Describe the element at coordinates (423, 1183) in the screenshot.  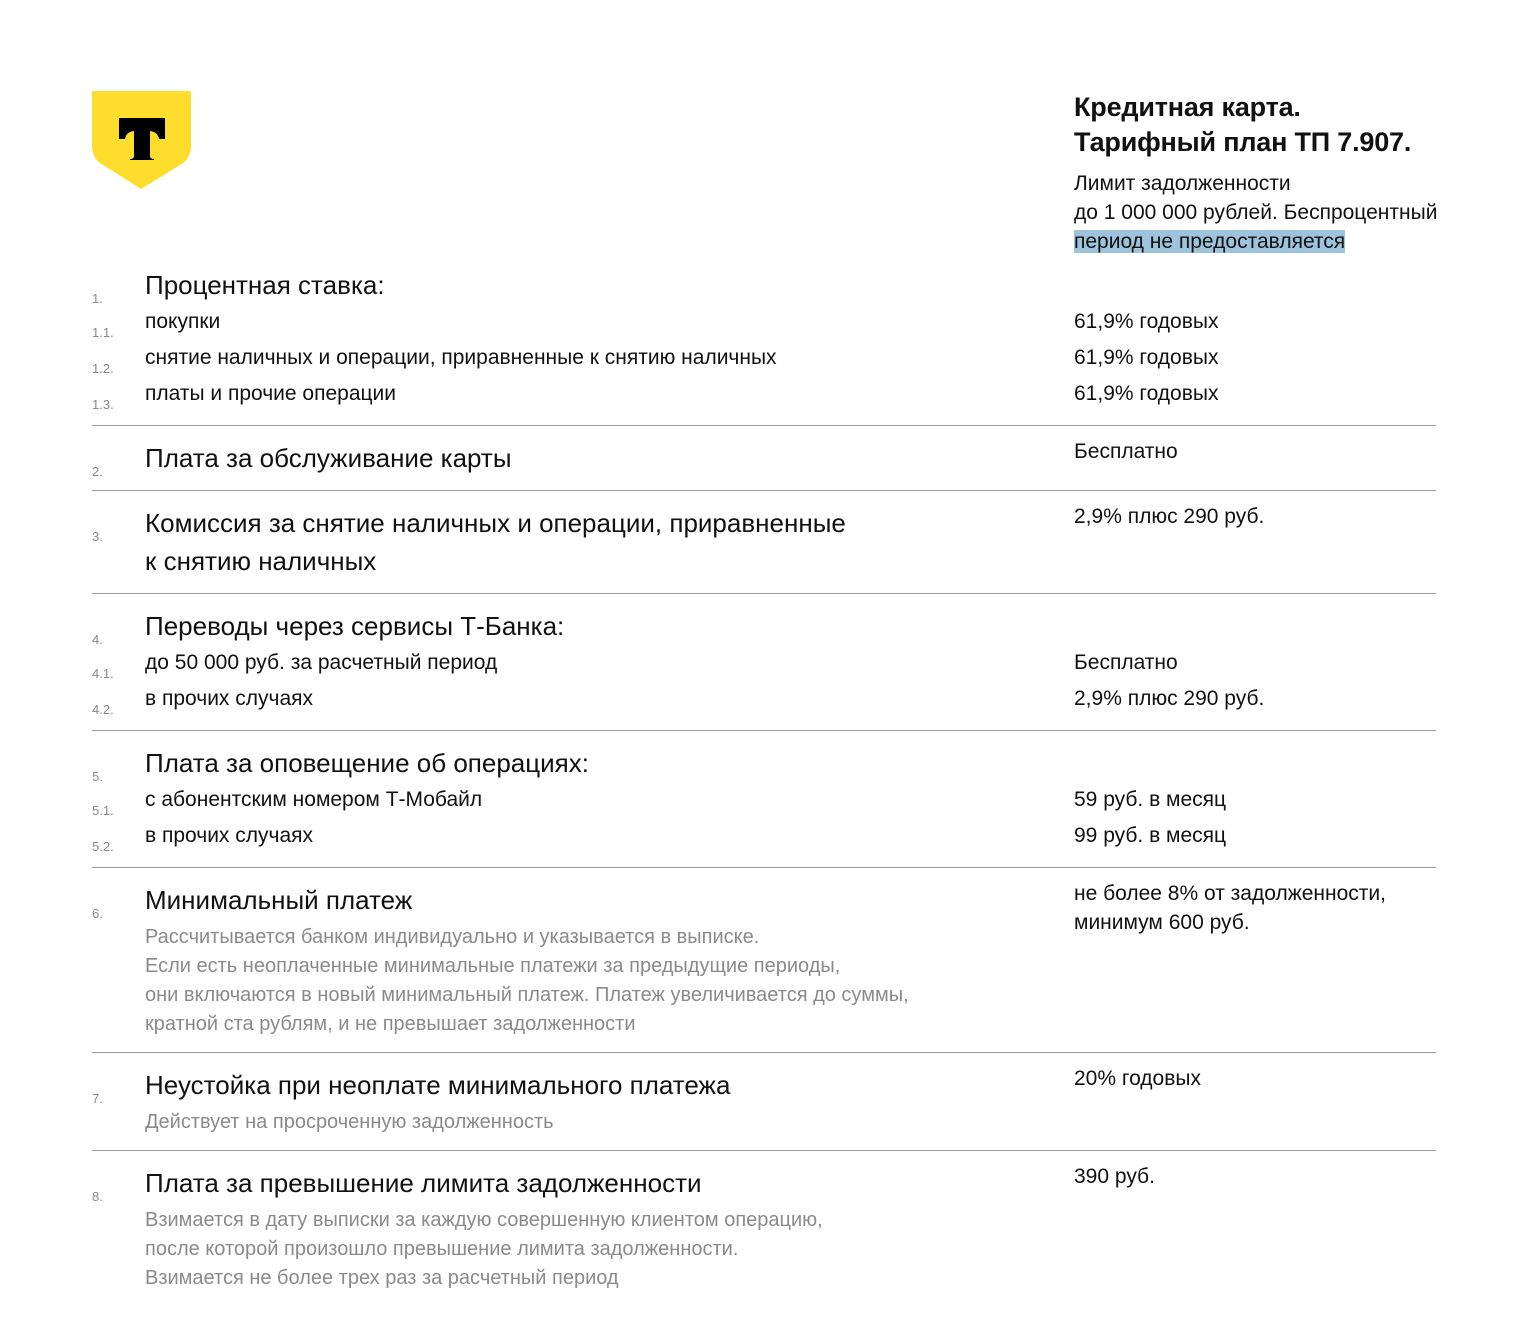
I see `section-title: Плата за превышение лимита задолженности` at that location.